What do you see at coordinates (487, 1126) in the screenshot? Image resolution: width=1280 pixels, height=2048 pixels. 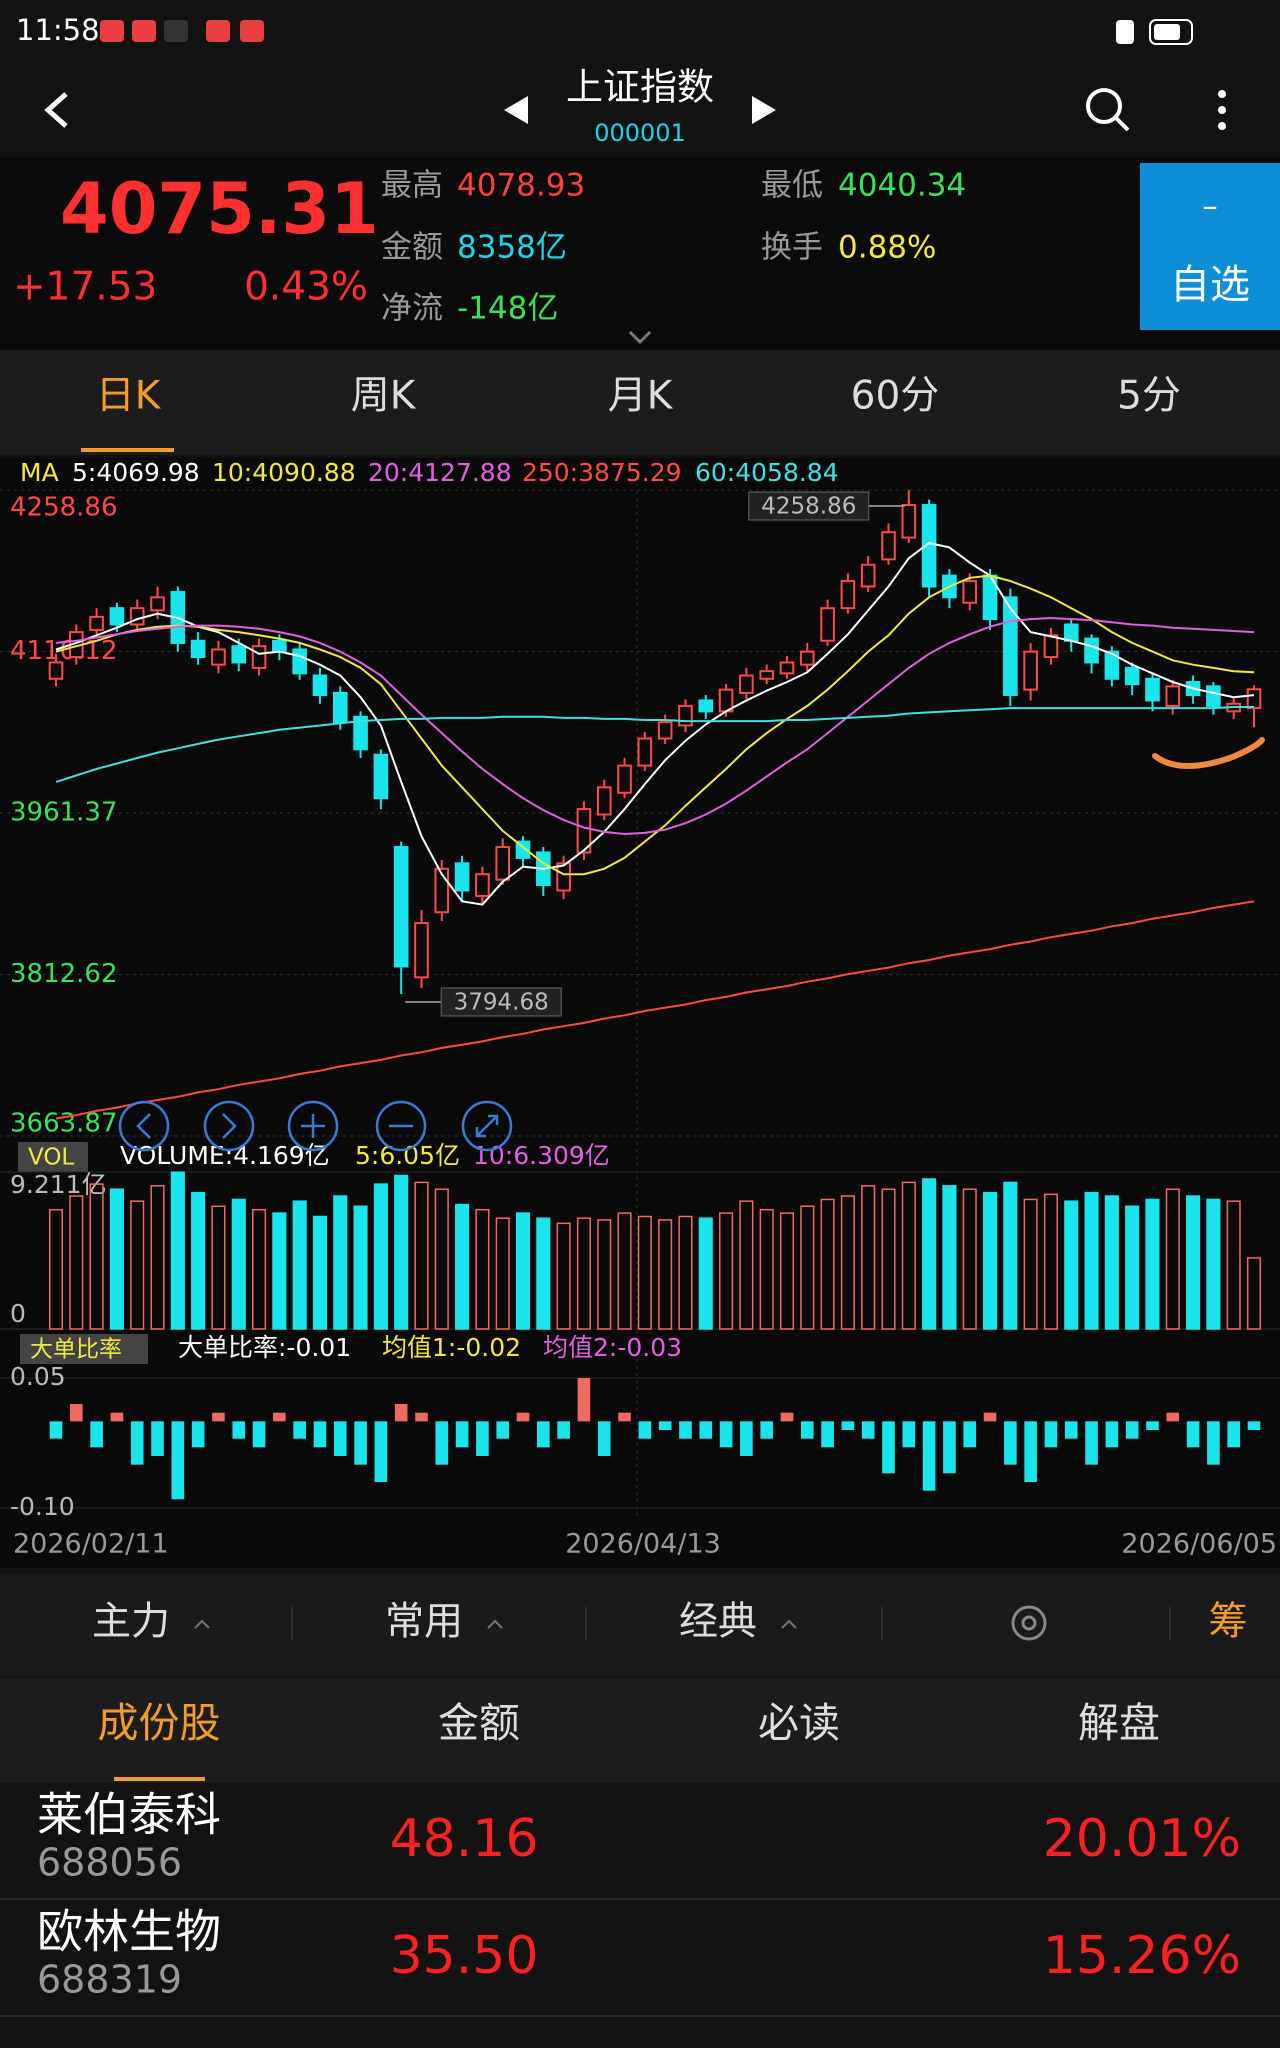 I see `fullscreen` at bounding box center [487, 1126].